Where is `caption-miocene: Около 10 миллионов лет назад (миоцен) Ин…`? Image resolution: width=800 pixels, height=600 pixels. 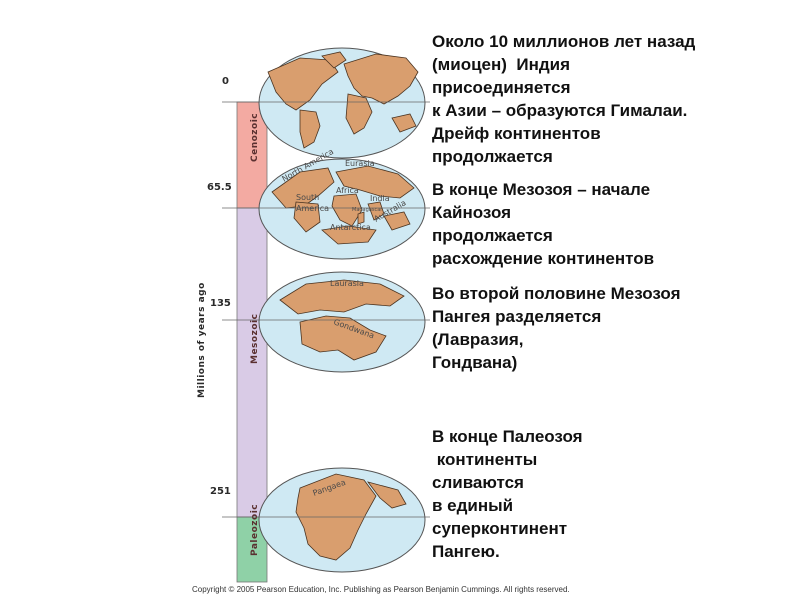 caption-miocene: Около 10 миллионов лет назад (миоцен) Ин… is located at coordinates (564, 99).